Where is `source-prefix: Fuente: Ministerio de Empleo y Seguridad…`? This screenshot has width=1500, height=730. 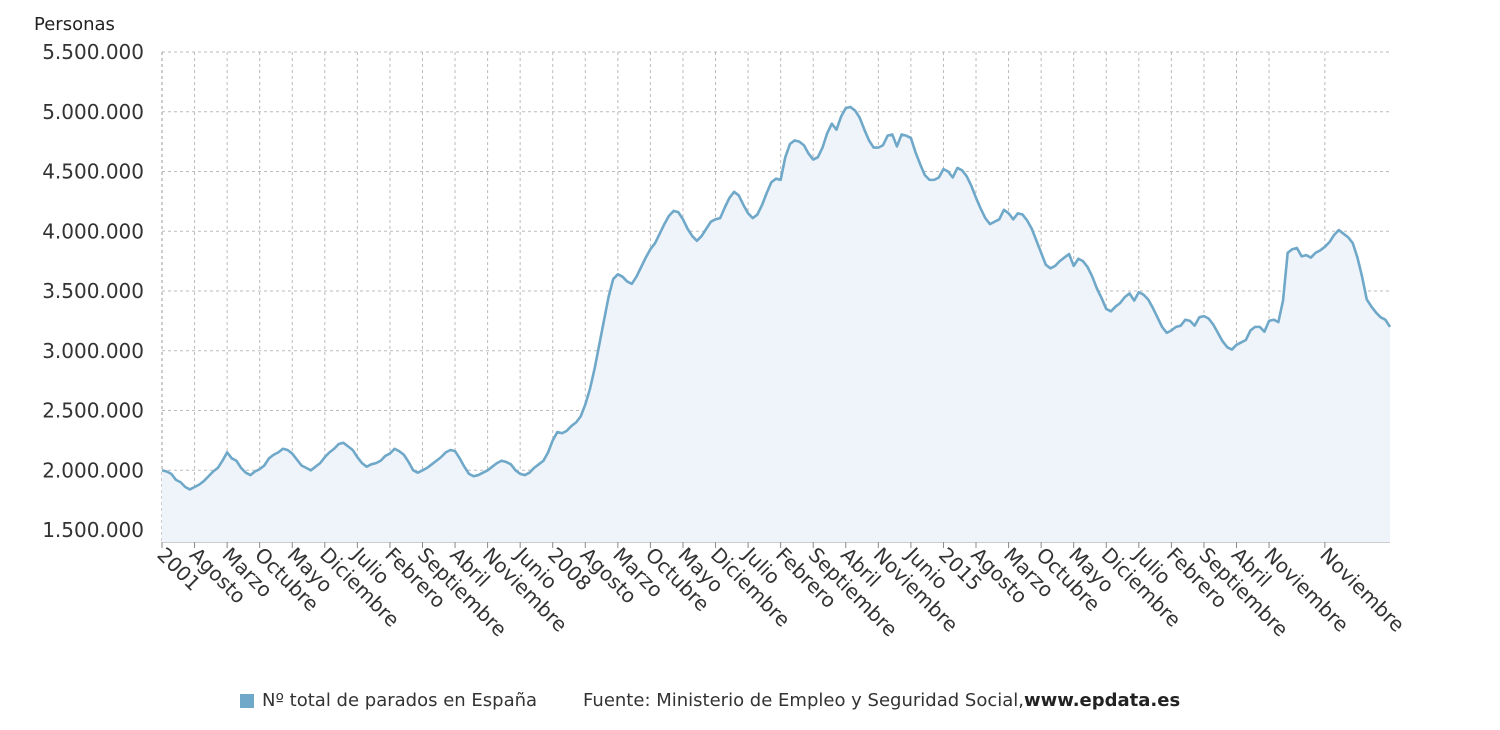
source-prefix: Fuente: Ministerio de Empleo y Seguridad… is located at coordinates (803, 700).